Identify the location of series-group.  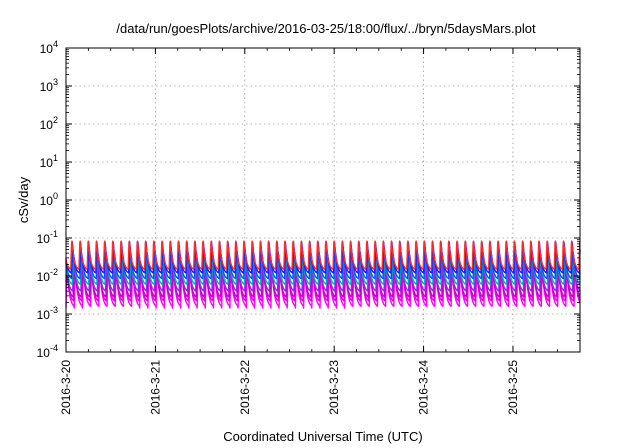
(323, 274).